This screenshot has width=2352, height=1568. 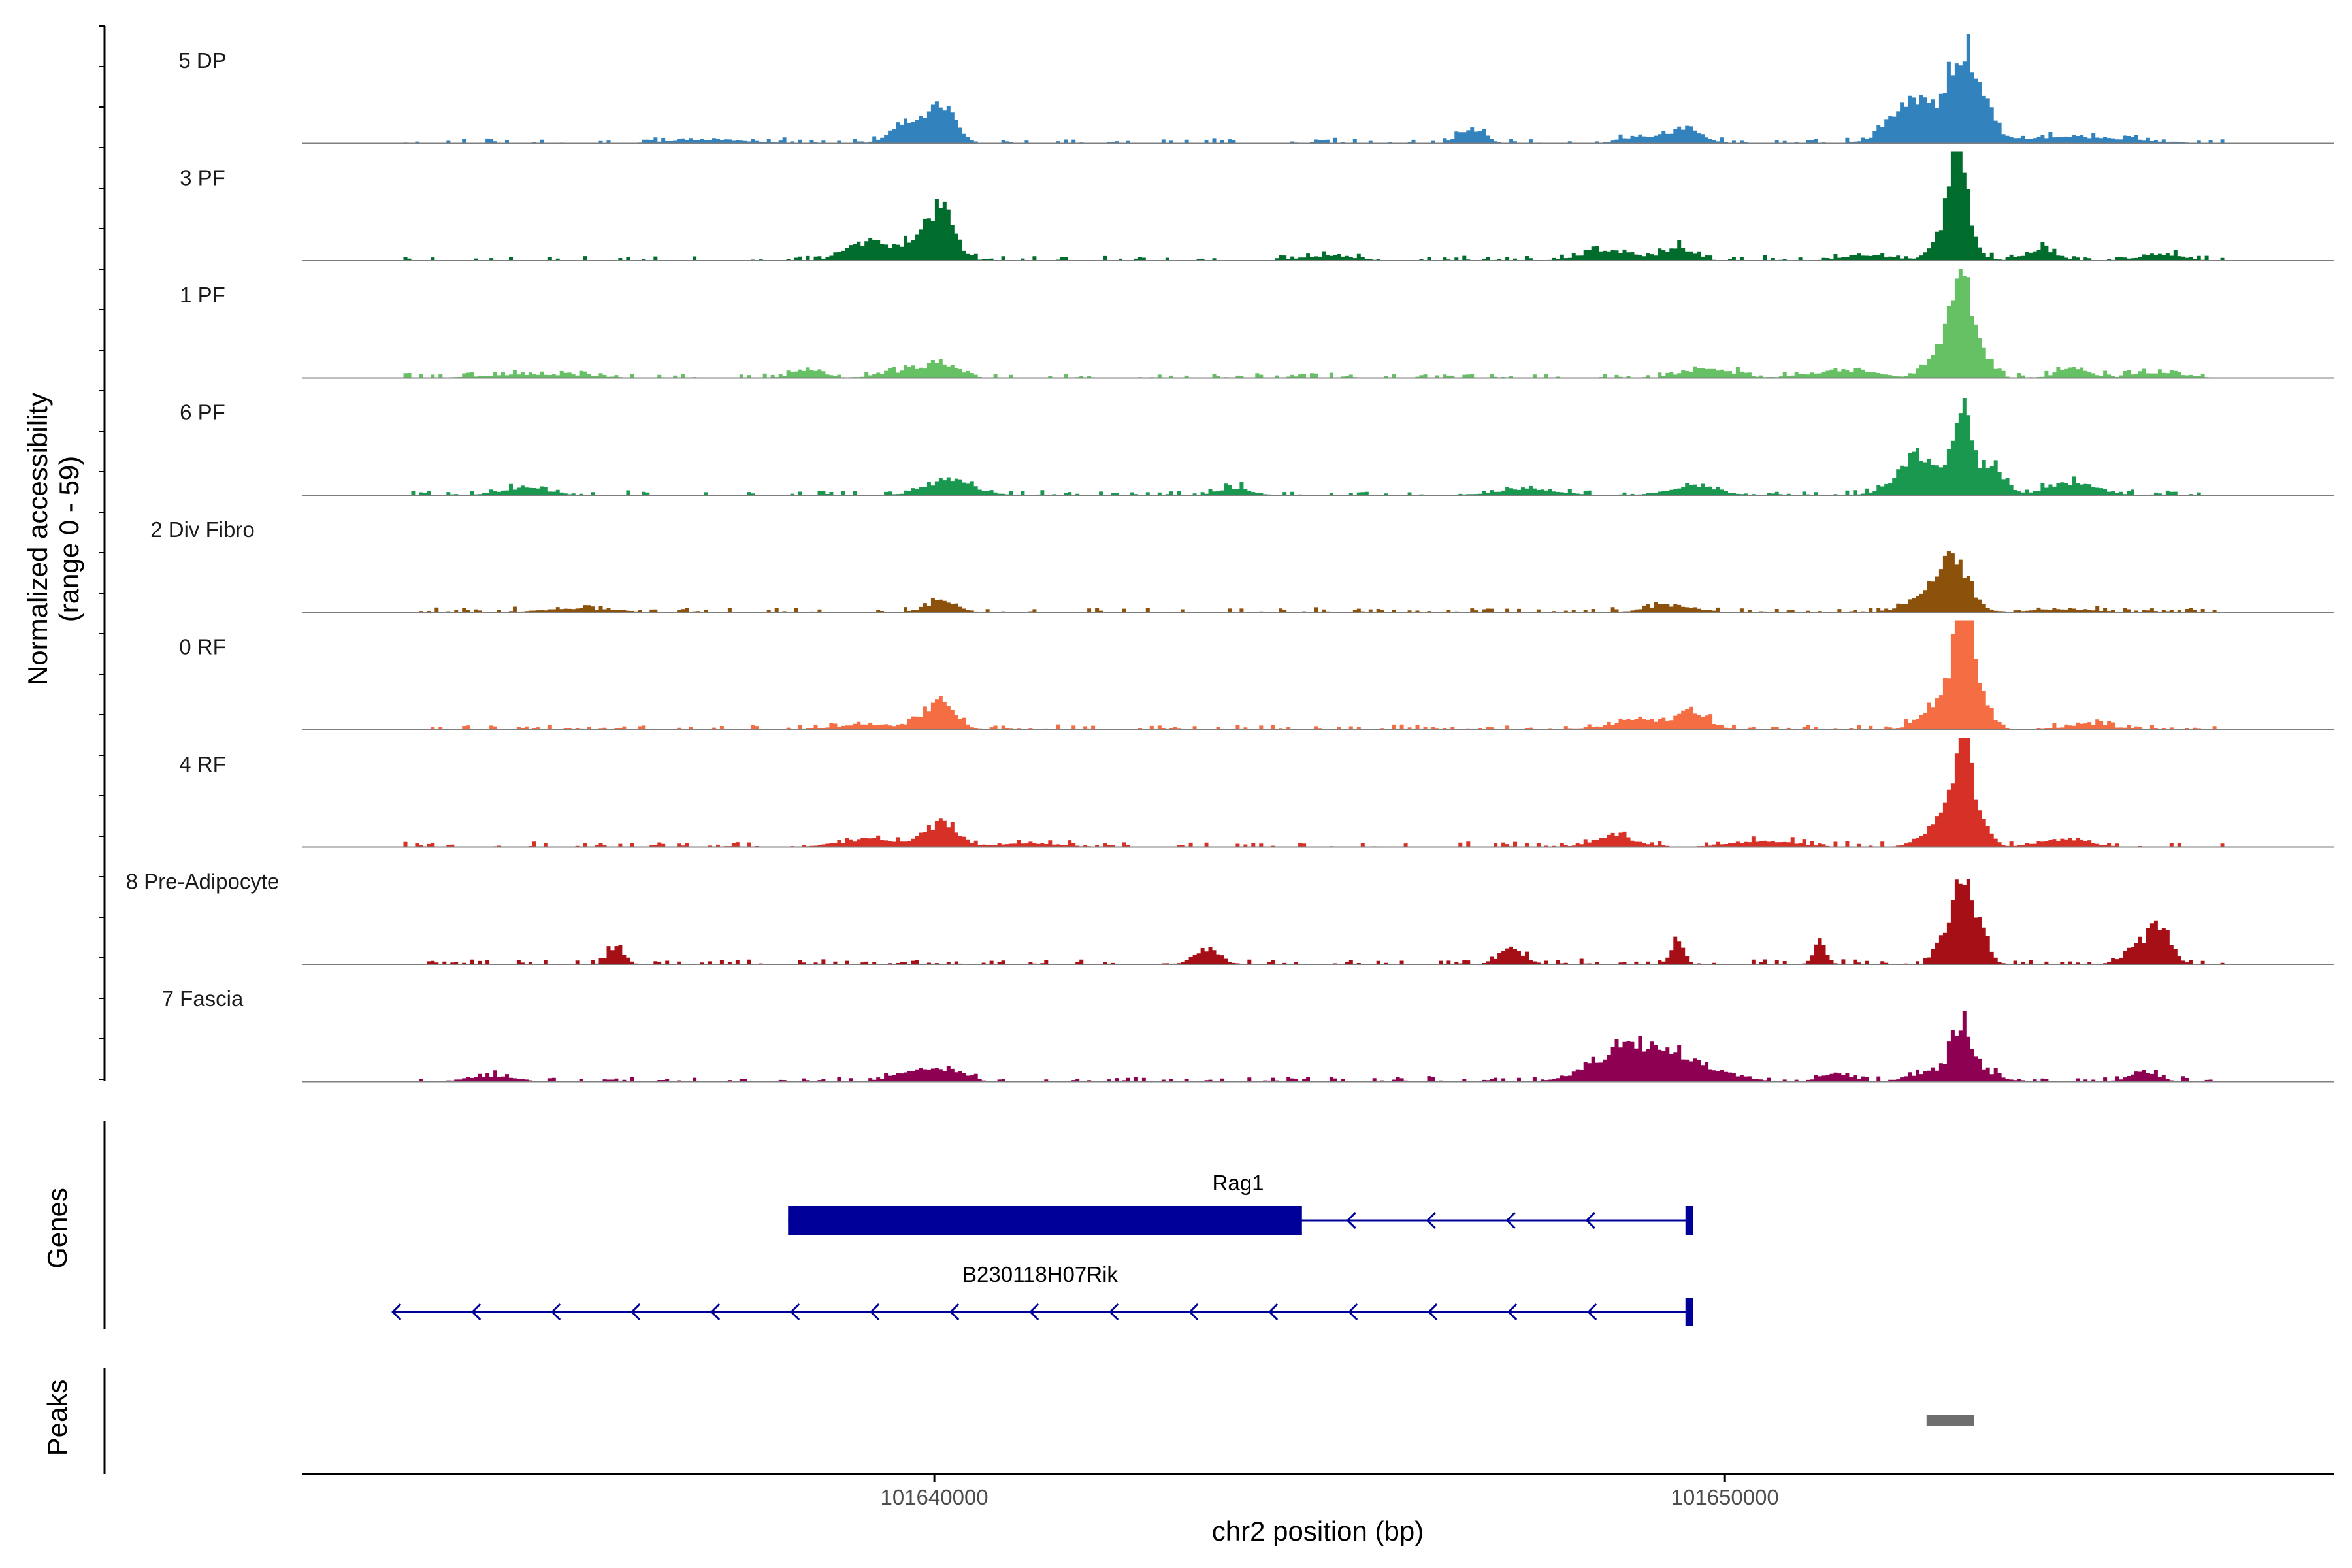 What do you see at coordinates (203, 999) in the screenshot?
I see `track-label: 7 Fascia` at bounding box center [203, 999].